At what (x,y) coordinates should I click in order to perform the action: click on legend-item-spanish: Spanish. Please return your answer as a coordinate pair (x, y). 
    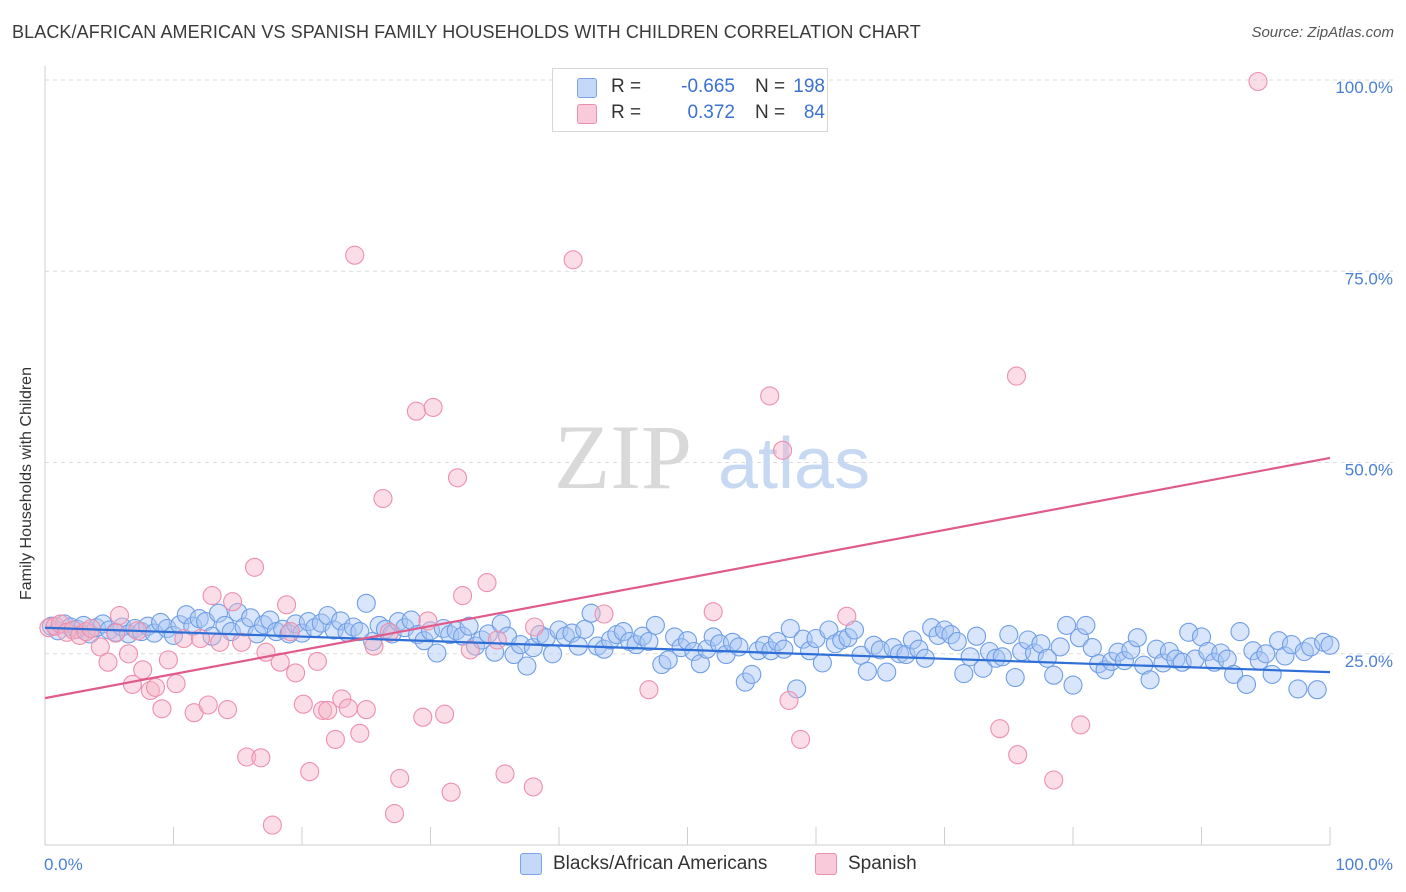
    Looking at the image, I should click on (875, 864).